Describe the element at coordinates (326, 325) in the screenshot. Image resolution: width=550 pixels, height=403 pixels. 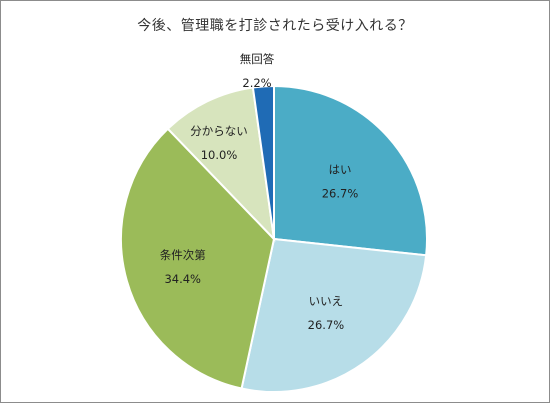
I see `slice-label-value-1: 26.7%` at that location.